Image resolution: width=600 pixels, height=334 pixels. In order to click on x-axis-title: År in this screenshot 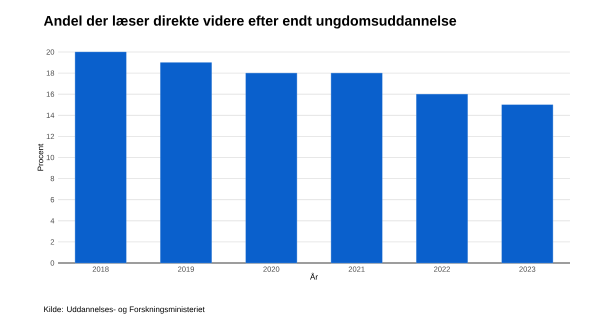, I will do `click(314, 276)`.